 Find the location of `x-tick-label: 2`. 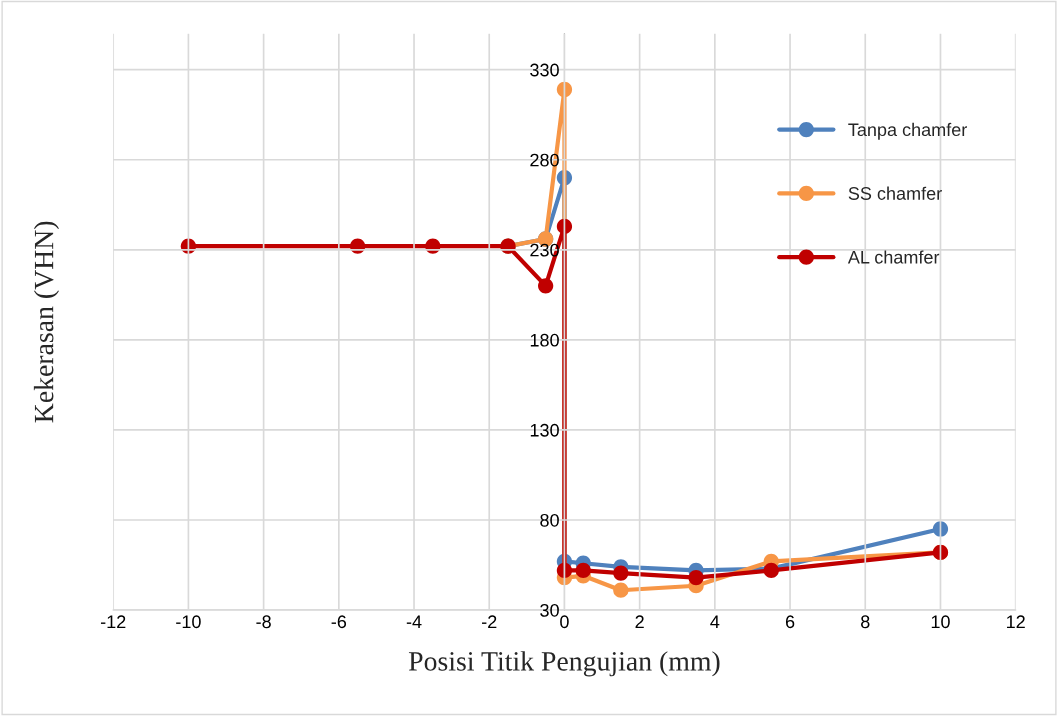

x-tick-label: 2 is located at coordinates (639, 621).